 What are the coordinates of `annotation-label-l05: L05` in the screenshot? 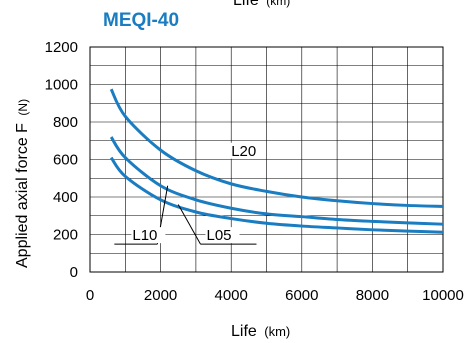 It's located at (218, 235).